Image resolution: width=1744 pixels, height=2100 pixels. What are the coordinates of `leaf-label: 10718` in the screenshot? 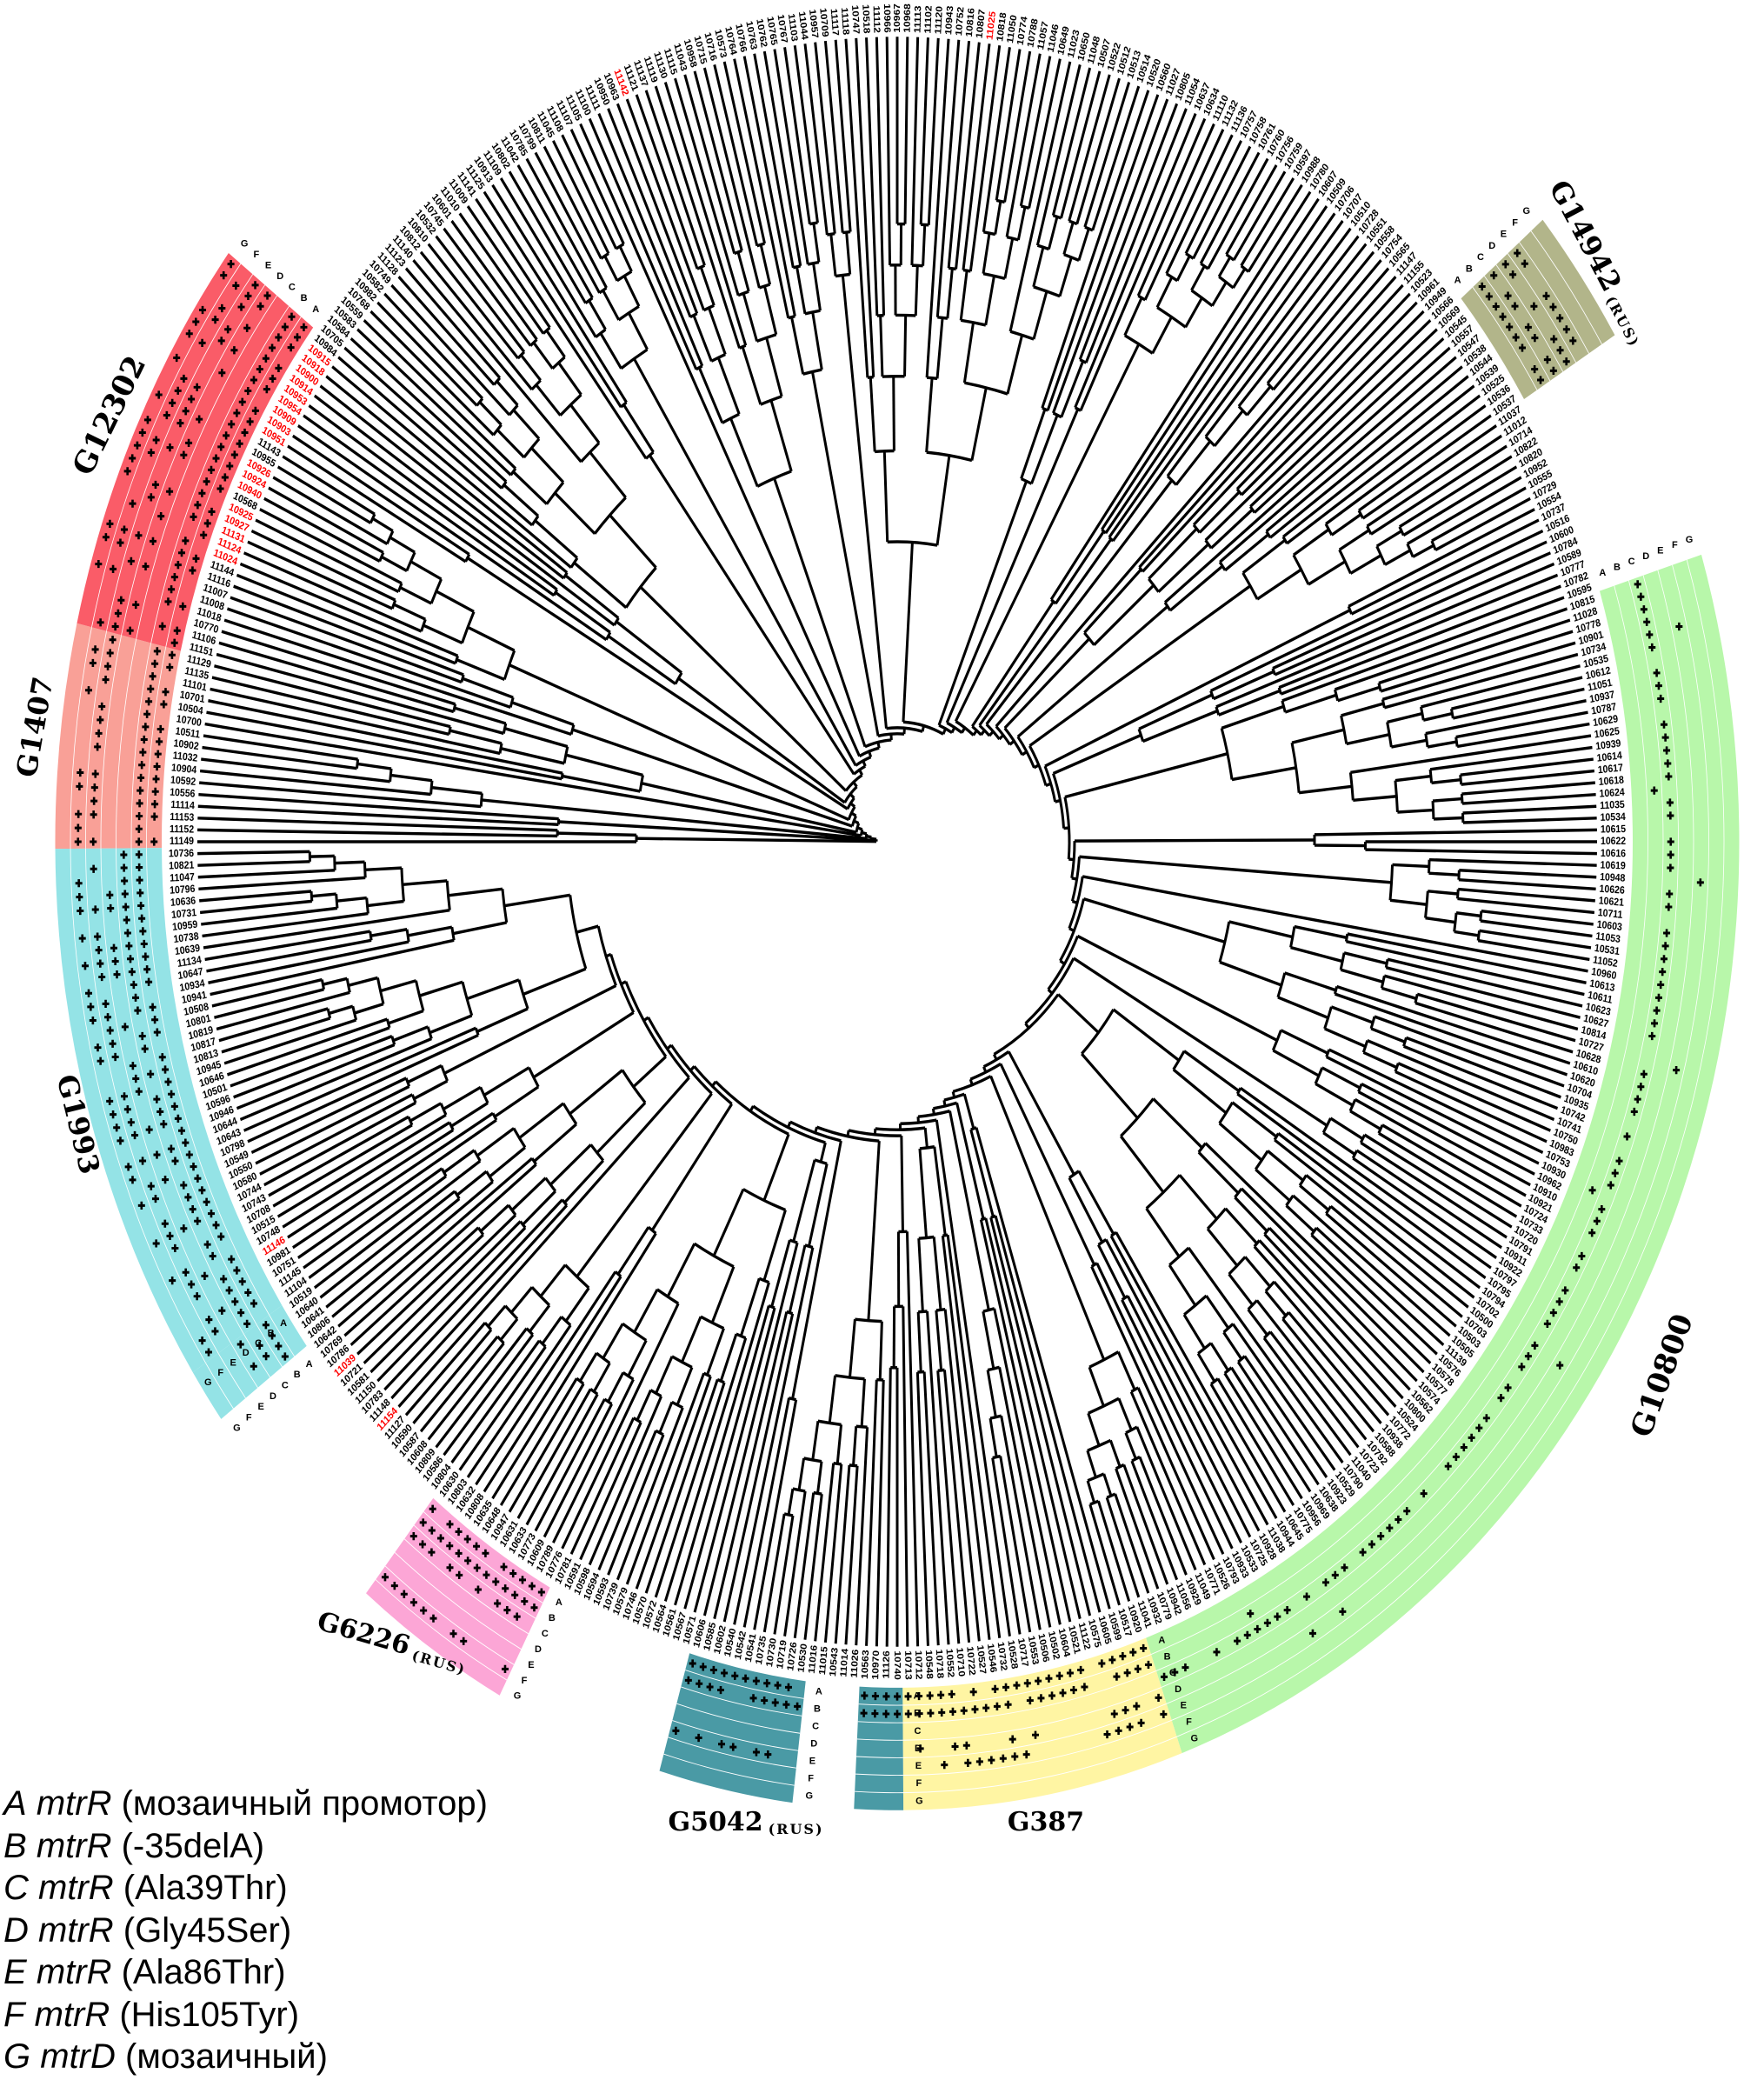 It's located at (939, 1663).